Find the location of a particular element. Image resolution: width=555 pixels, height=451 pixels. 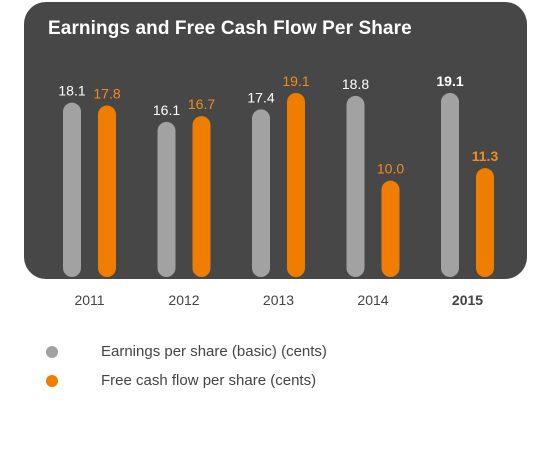

value-label-earnings-2014: 18.8 is located at coordinates (355, 84).